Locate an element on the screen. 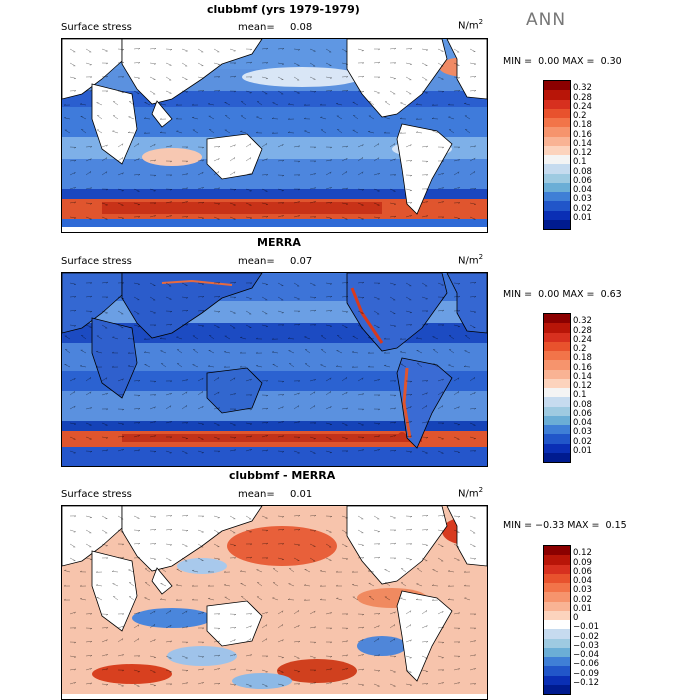 The height and width of the screenshot is (700, 700). colorbar-tick-label: 0.03 is located at coordinates (582, 590).